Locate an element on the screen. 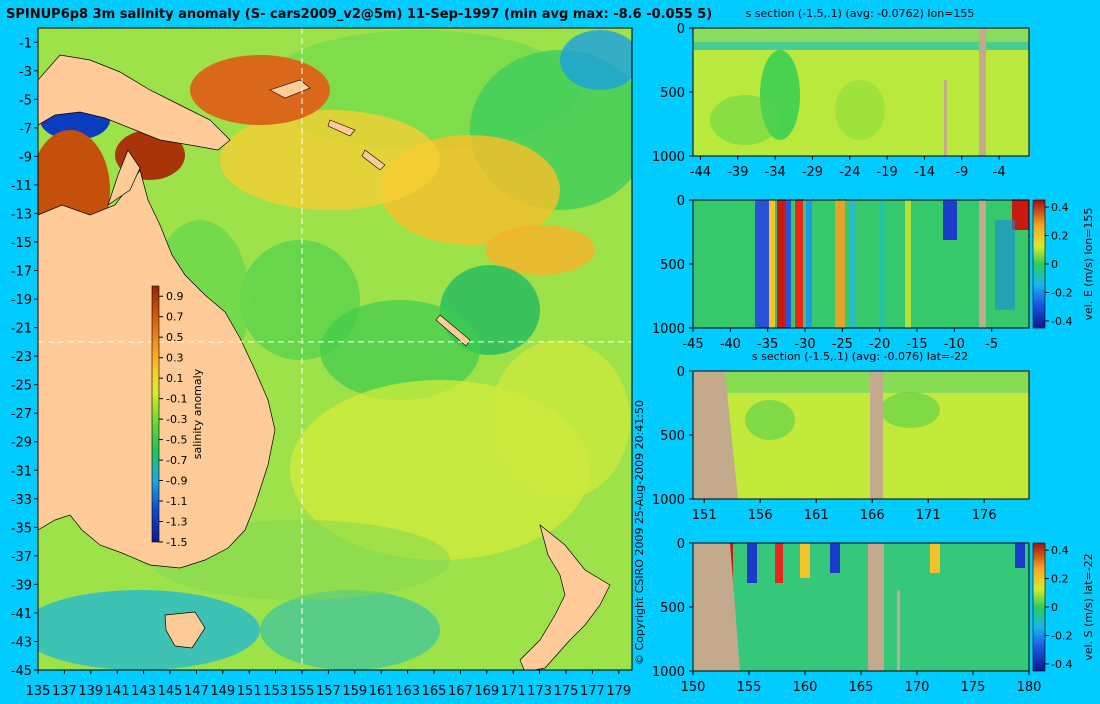  map-y-tick-label: -1 is located at coordinates (25, 43).